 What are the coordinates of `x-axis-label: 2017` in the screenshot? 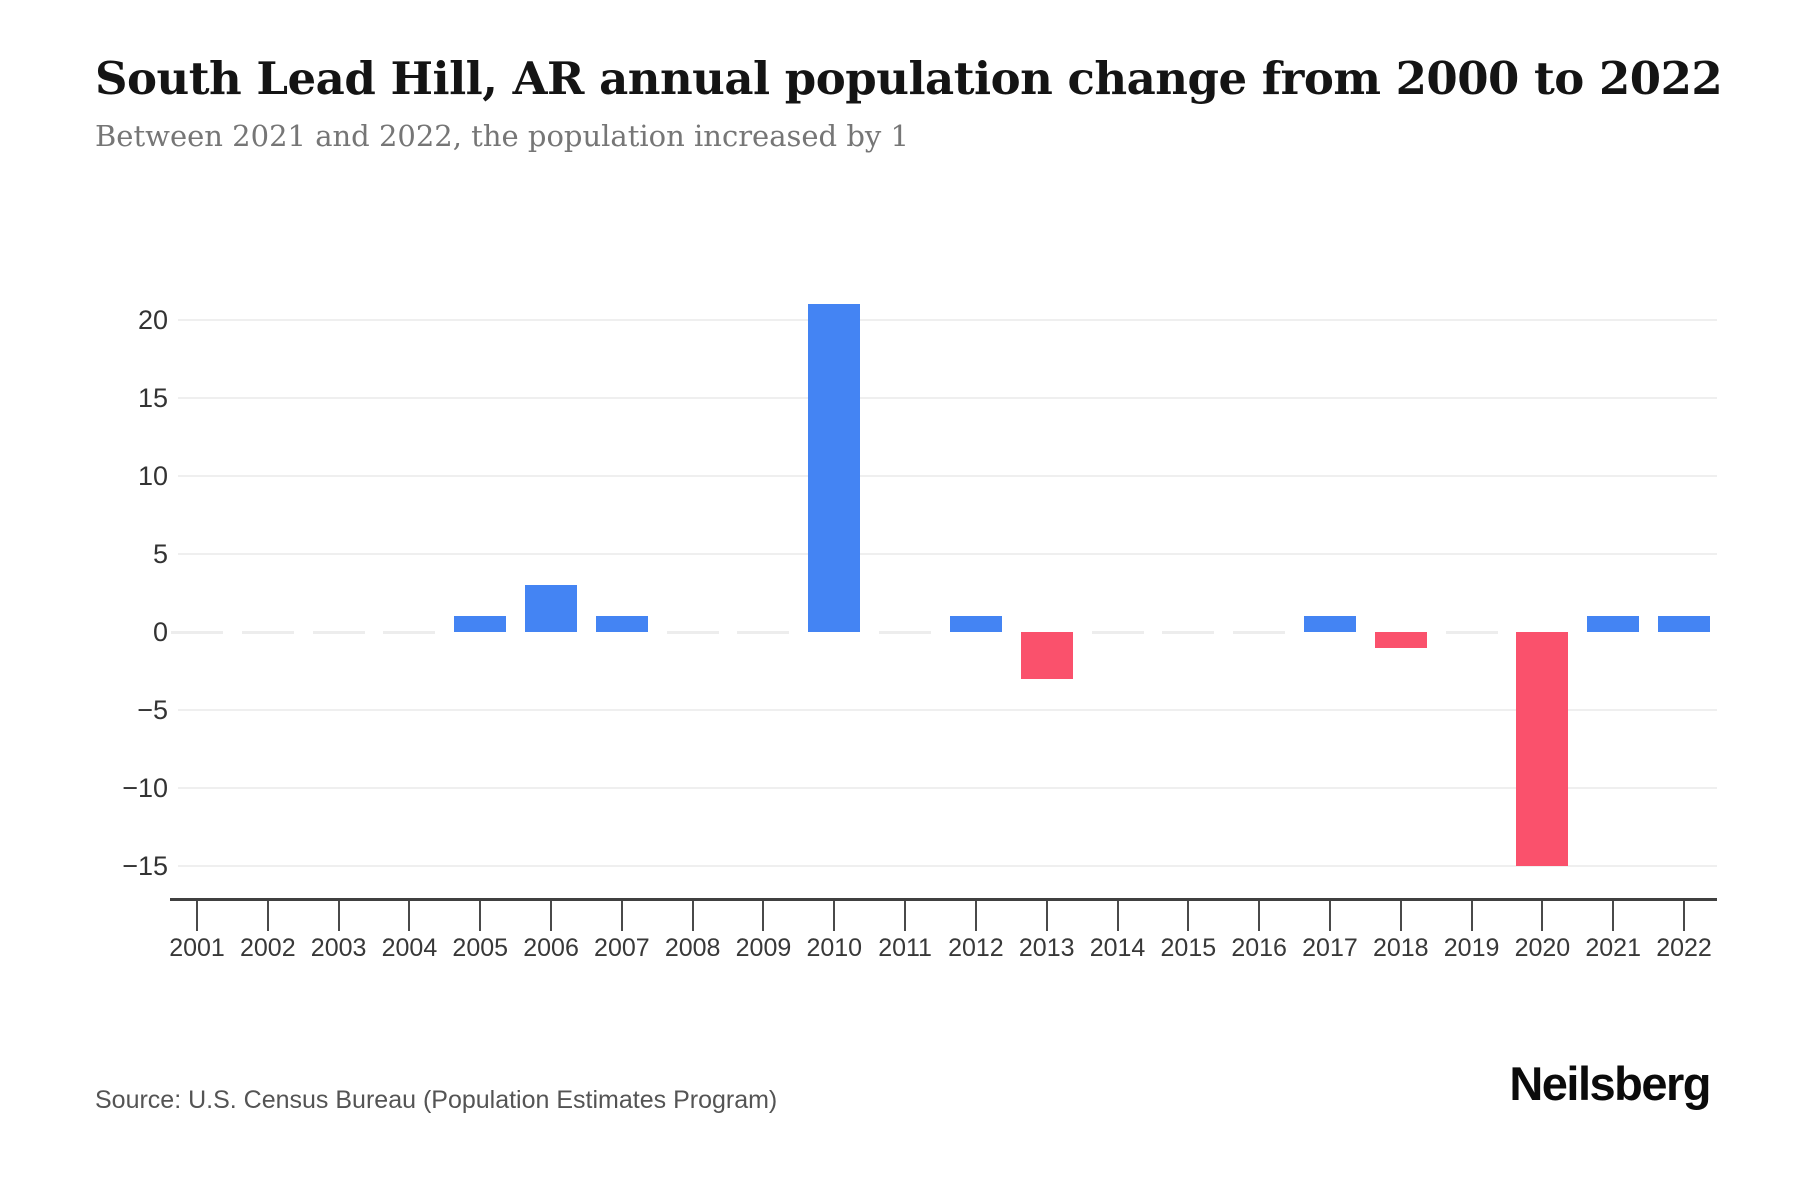 It's located at (1330, 948).